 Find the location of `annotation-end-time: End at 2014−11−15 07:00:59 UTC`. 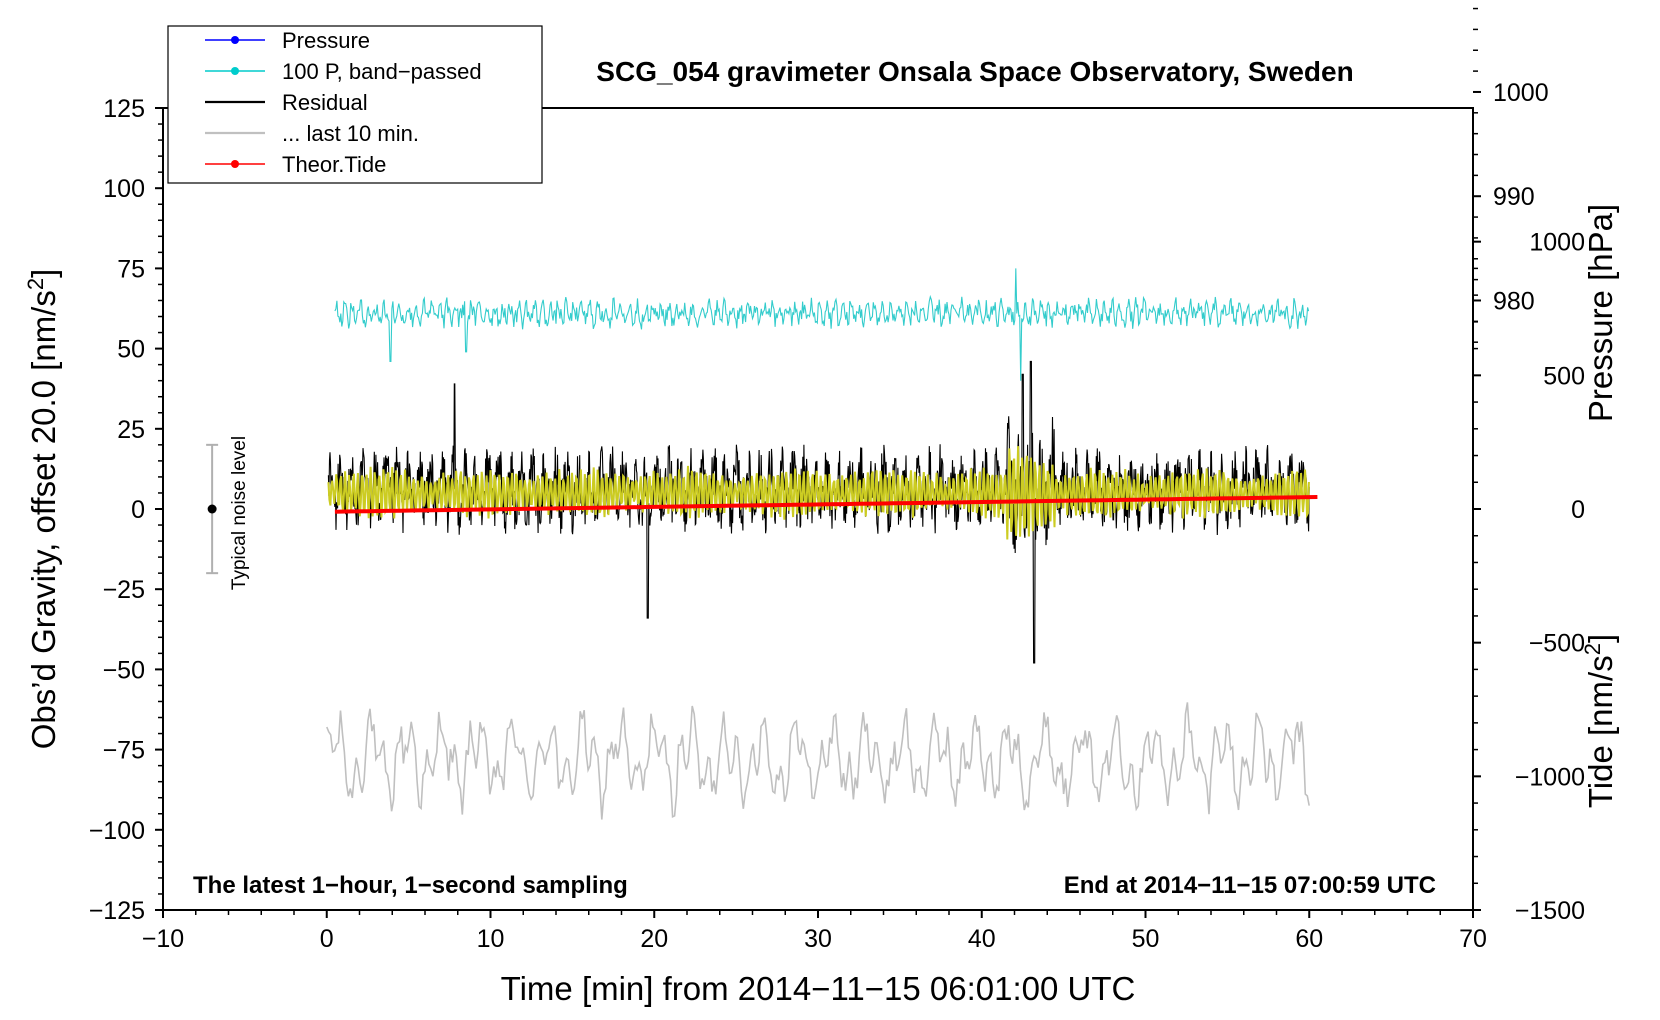

annotation-end-time: End at 2014−11−15 07:00:59 UTC is located at coordinates (1250, 885).